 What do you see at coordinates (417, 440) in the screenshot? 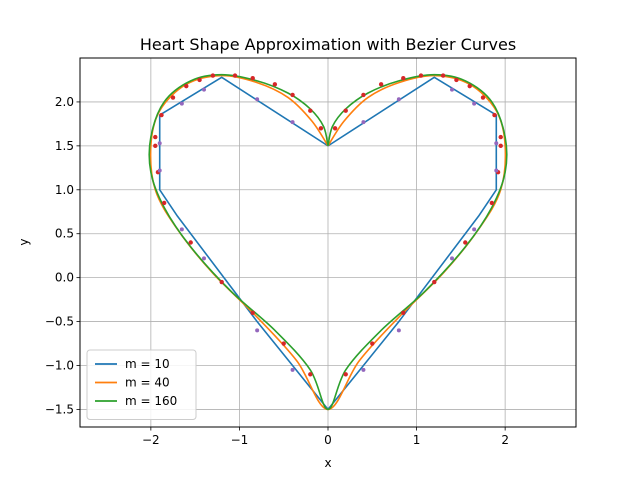
I see `x-tick-label: 1` at bounding box center [417, 440].